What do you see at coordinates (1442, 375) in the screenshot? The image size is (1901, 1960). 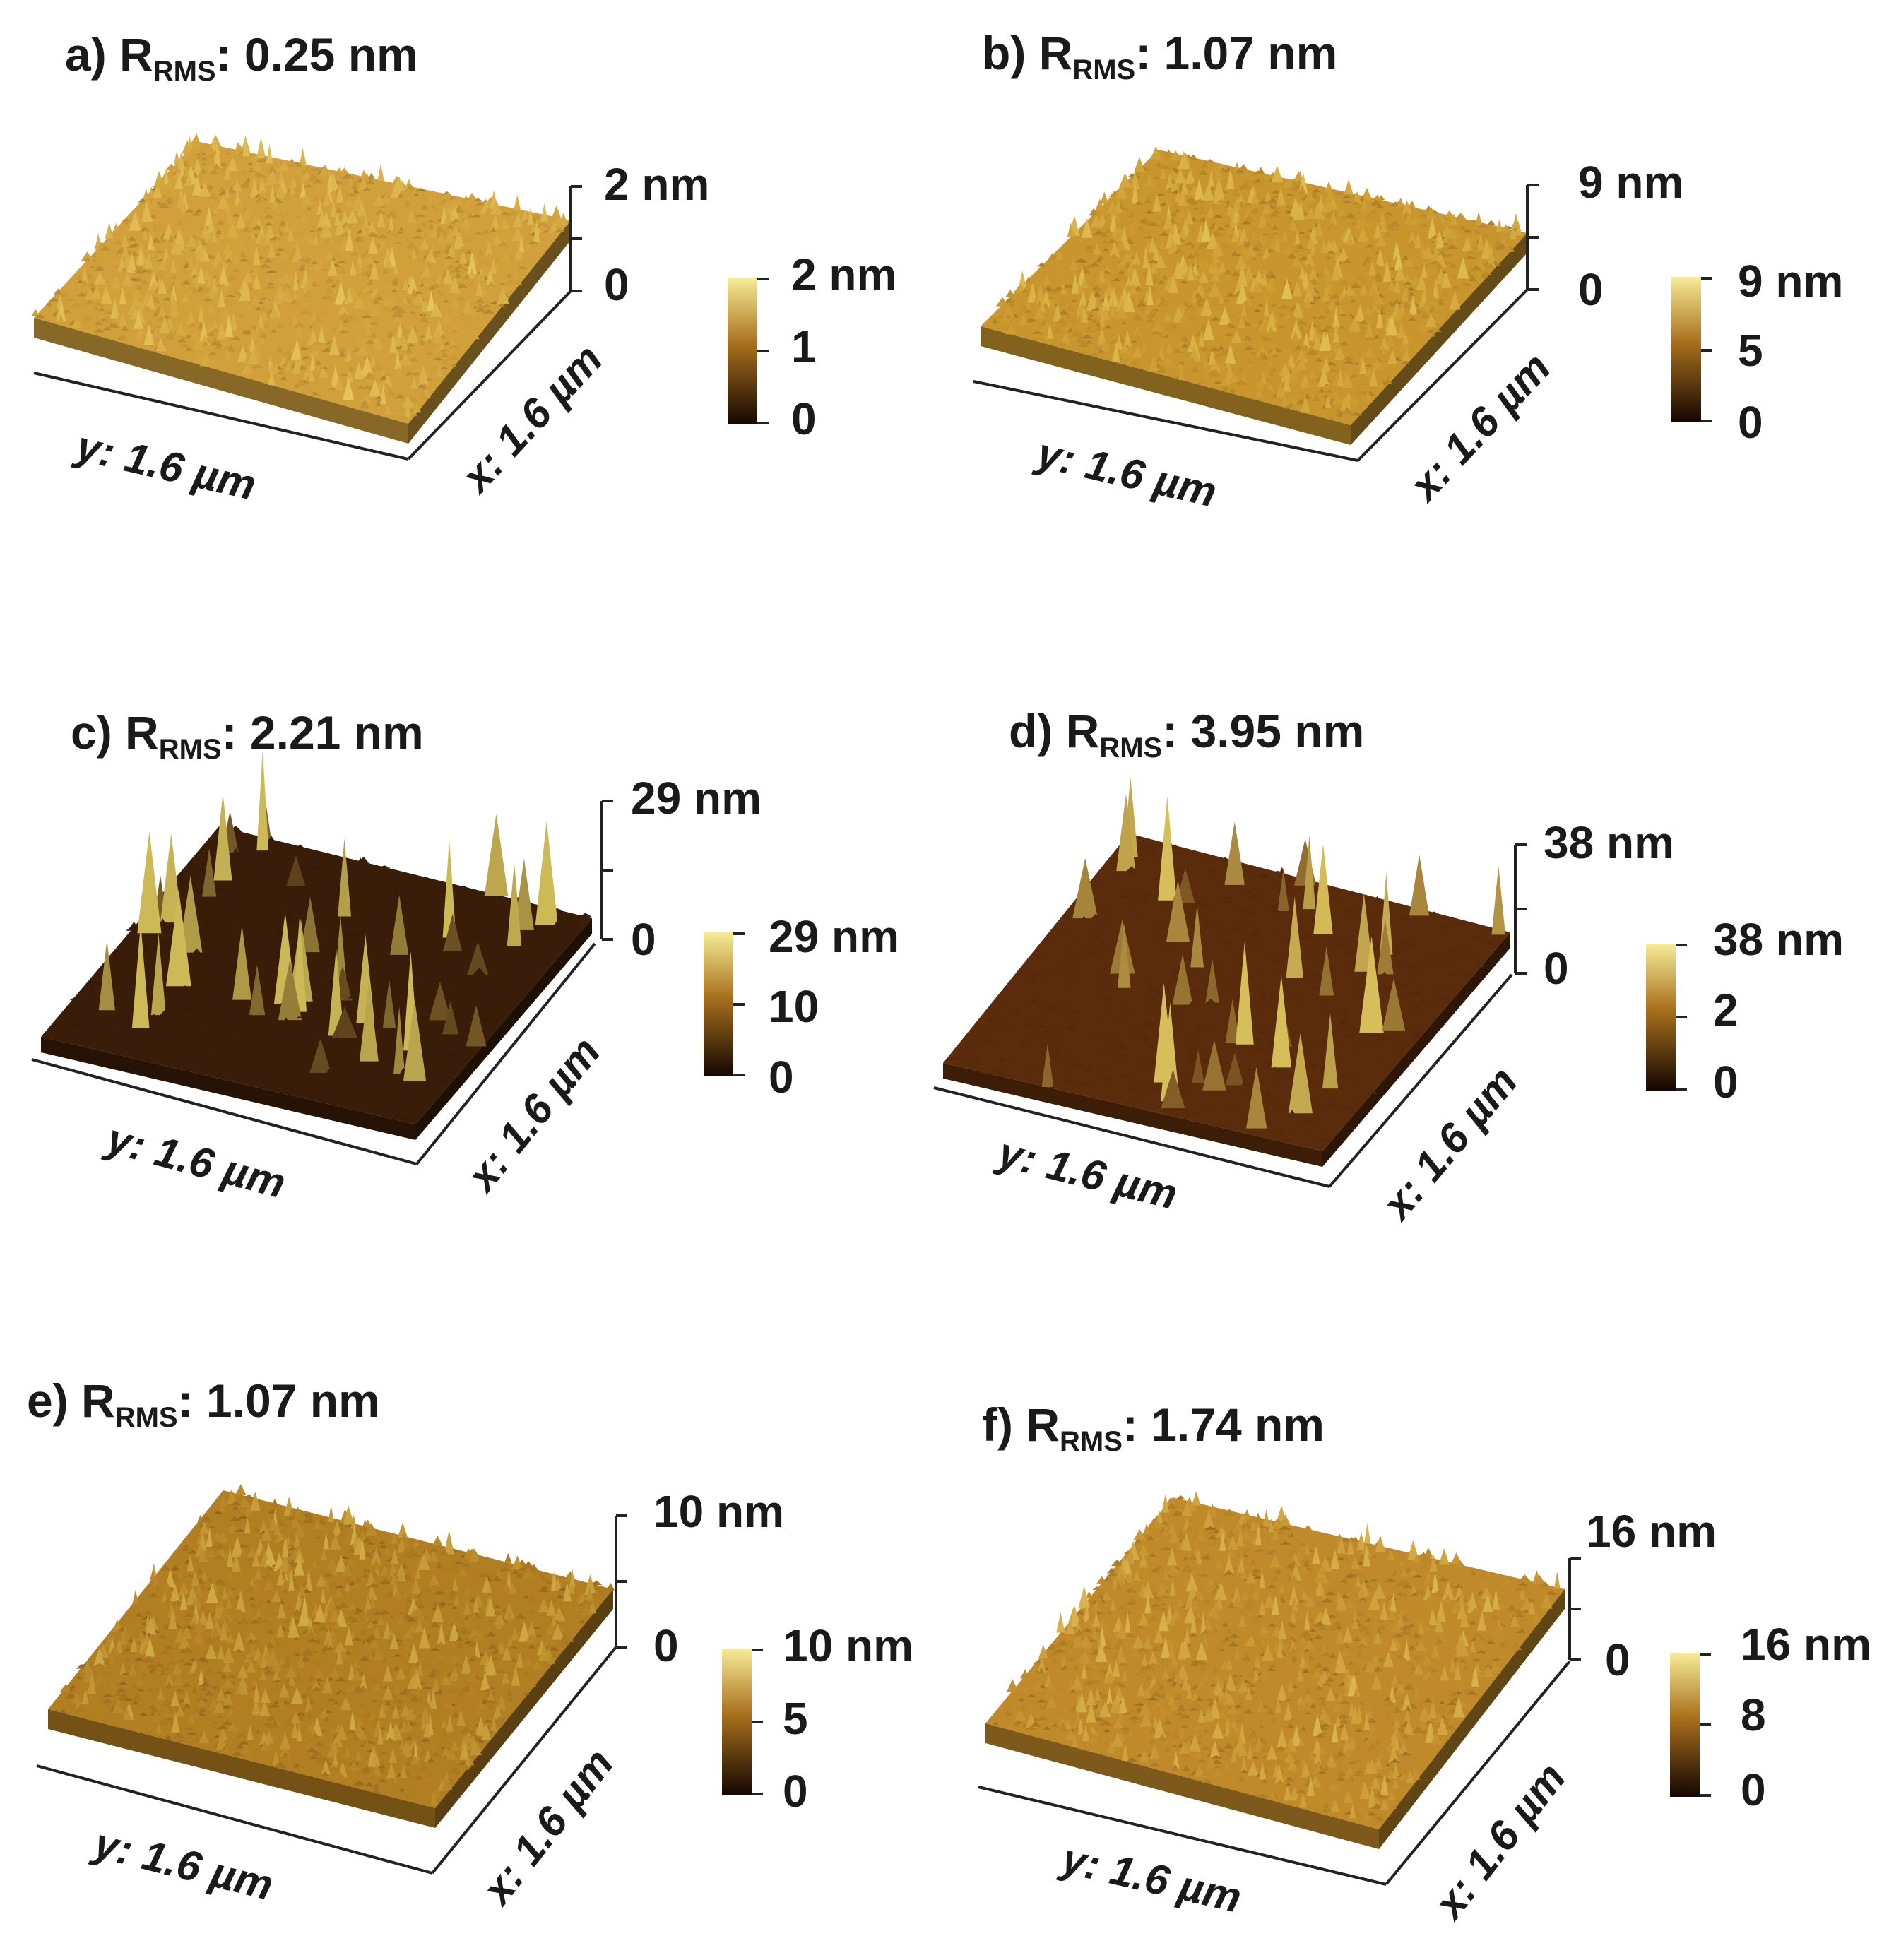 I see `panel-b-x-axis-line` at bounding box center [1442, 375].